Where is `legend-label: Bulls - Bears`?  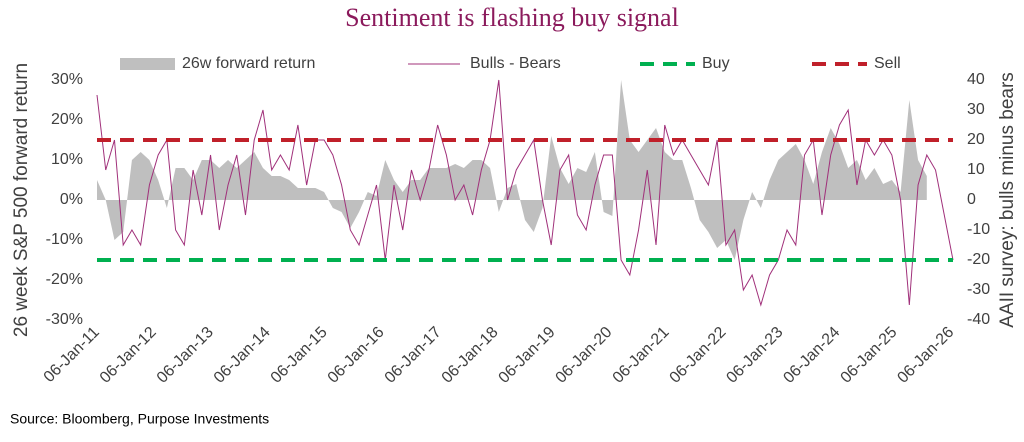
legend-label: Bulls - Bears is located at coordinates (515, 63).